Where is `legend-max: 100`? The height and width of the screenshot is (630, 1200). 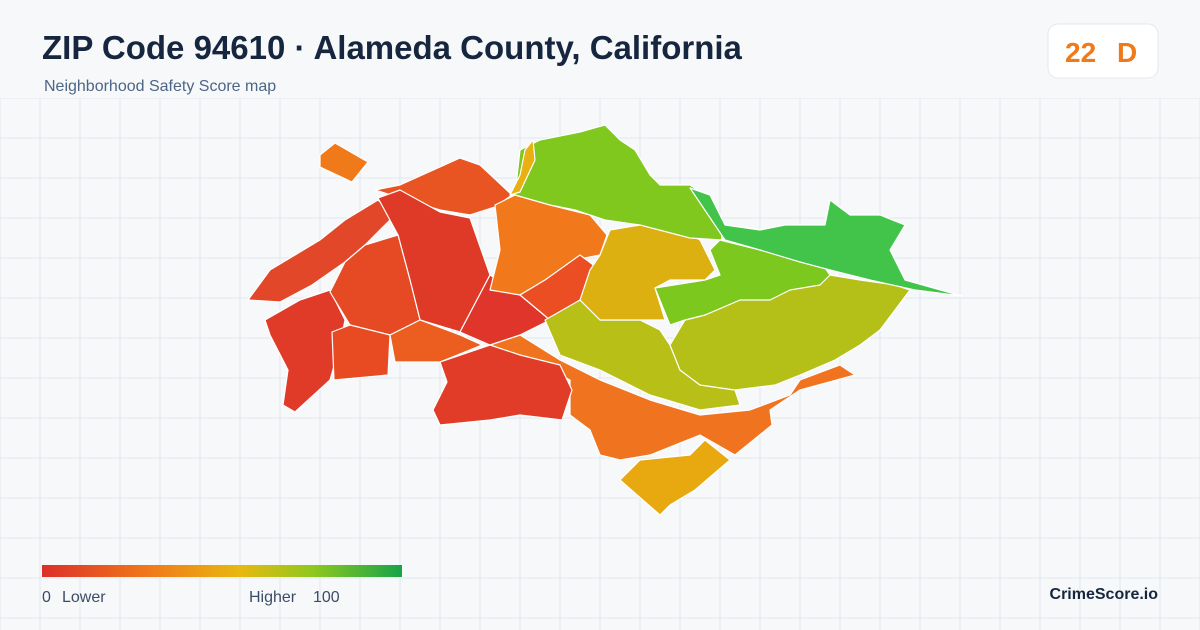 legend-max: 100 is located at coordinates (326, 597).